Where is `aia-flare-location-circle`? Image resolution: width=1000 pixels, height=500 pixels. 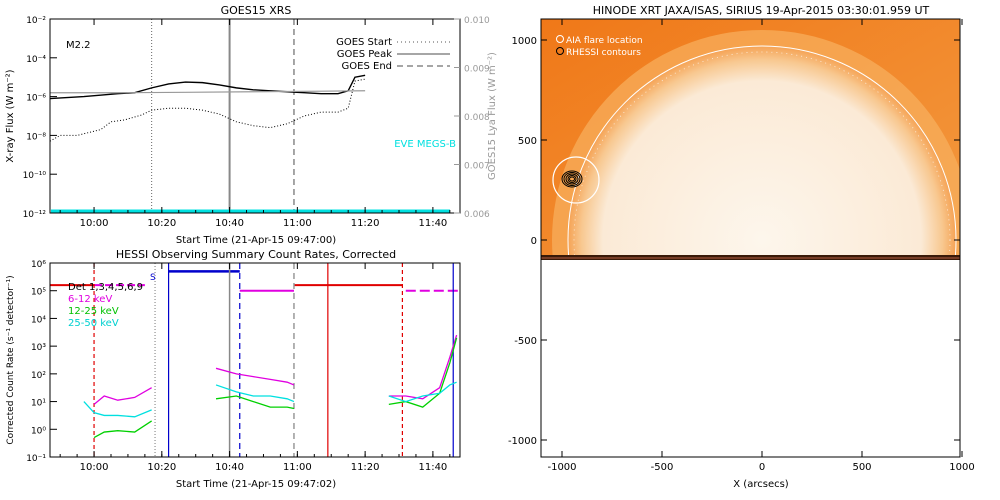
aia-flare-location-circle is located at coordinates (576, 180).